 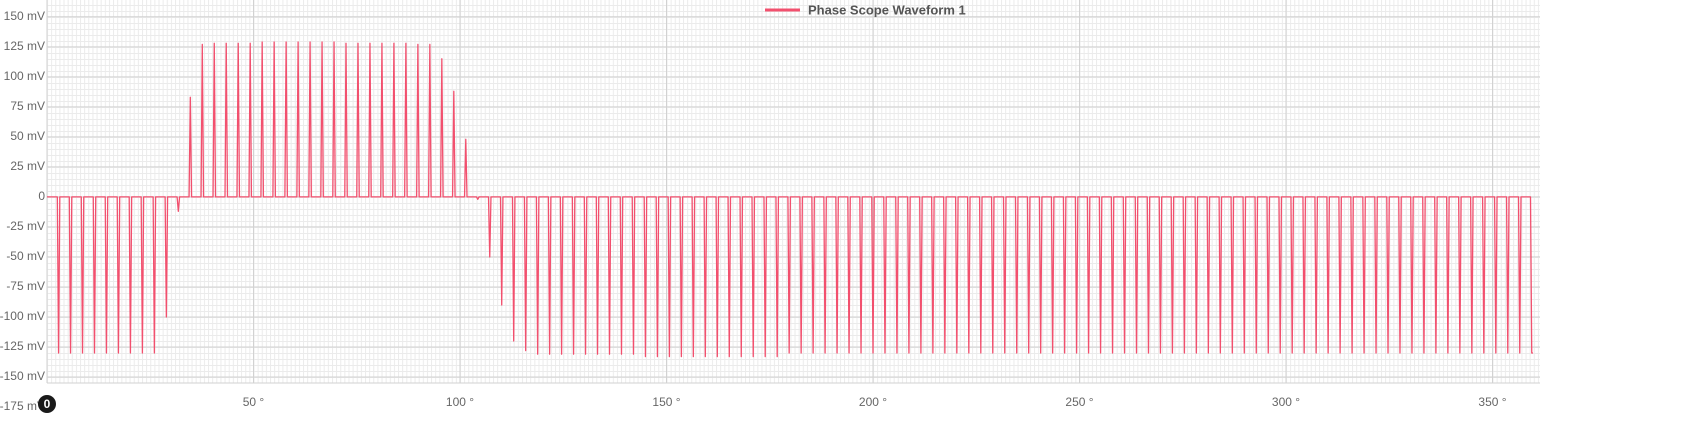 I want to click on badge: 0, so click(x=47, y=404).